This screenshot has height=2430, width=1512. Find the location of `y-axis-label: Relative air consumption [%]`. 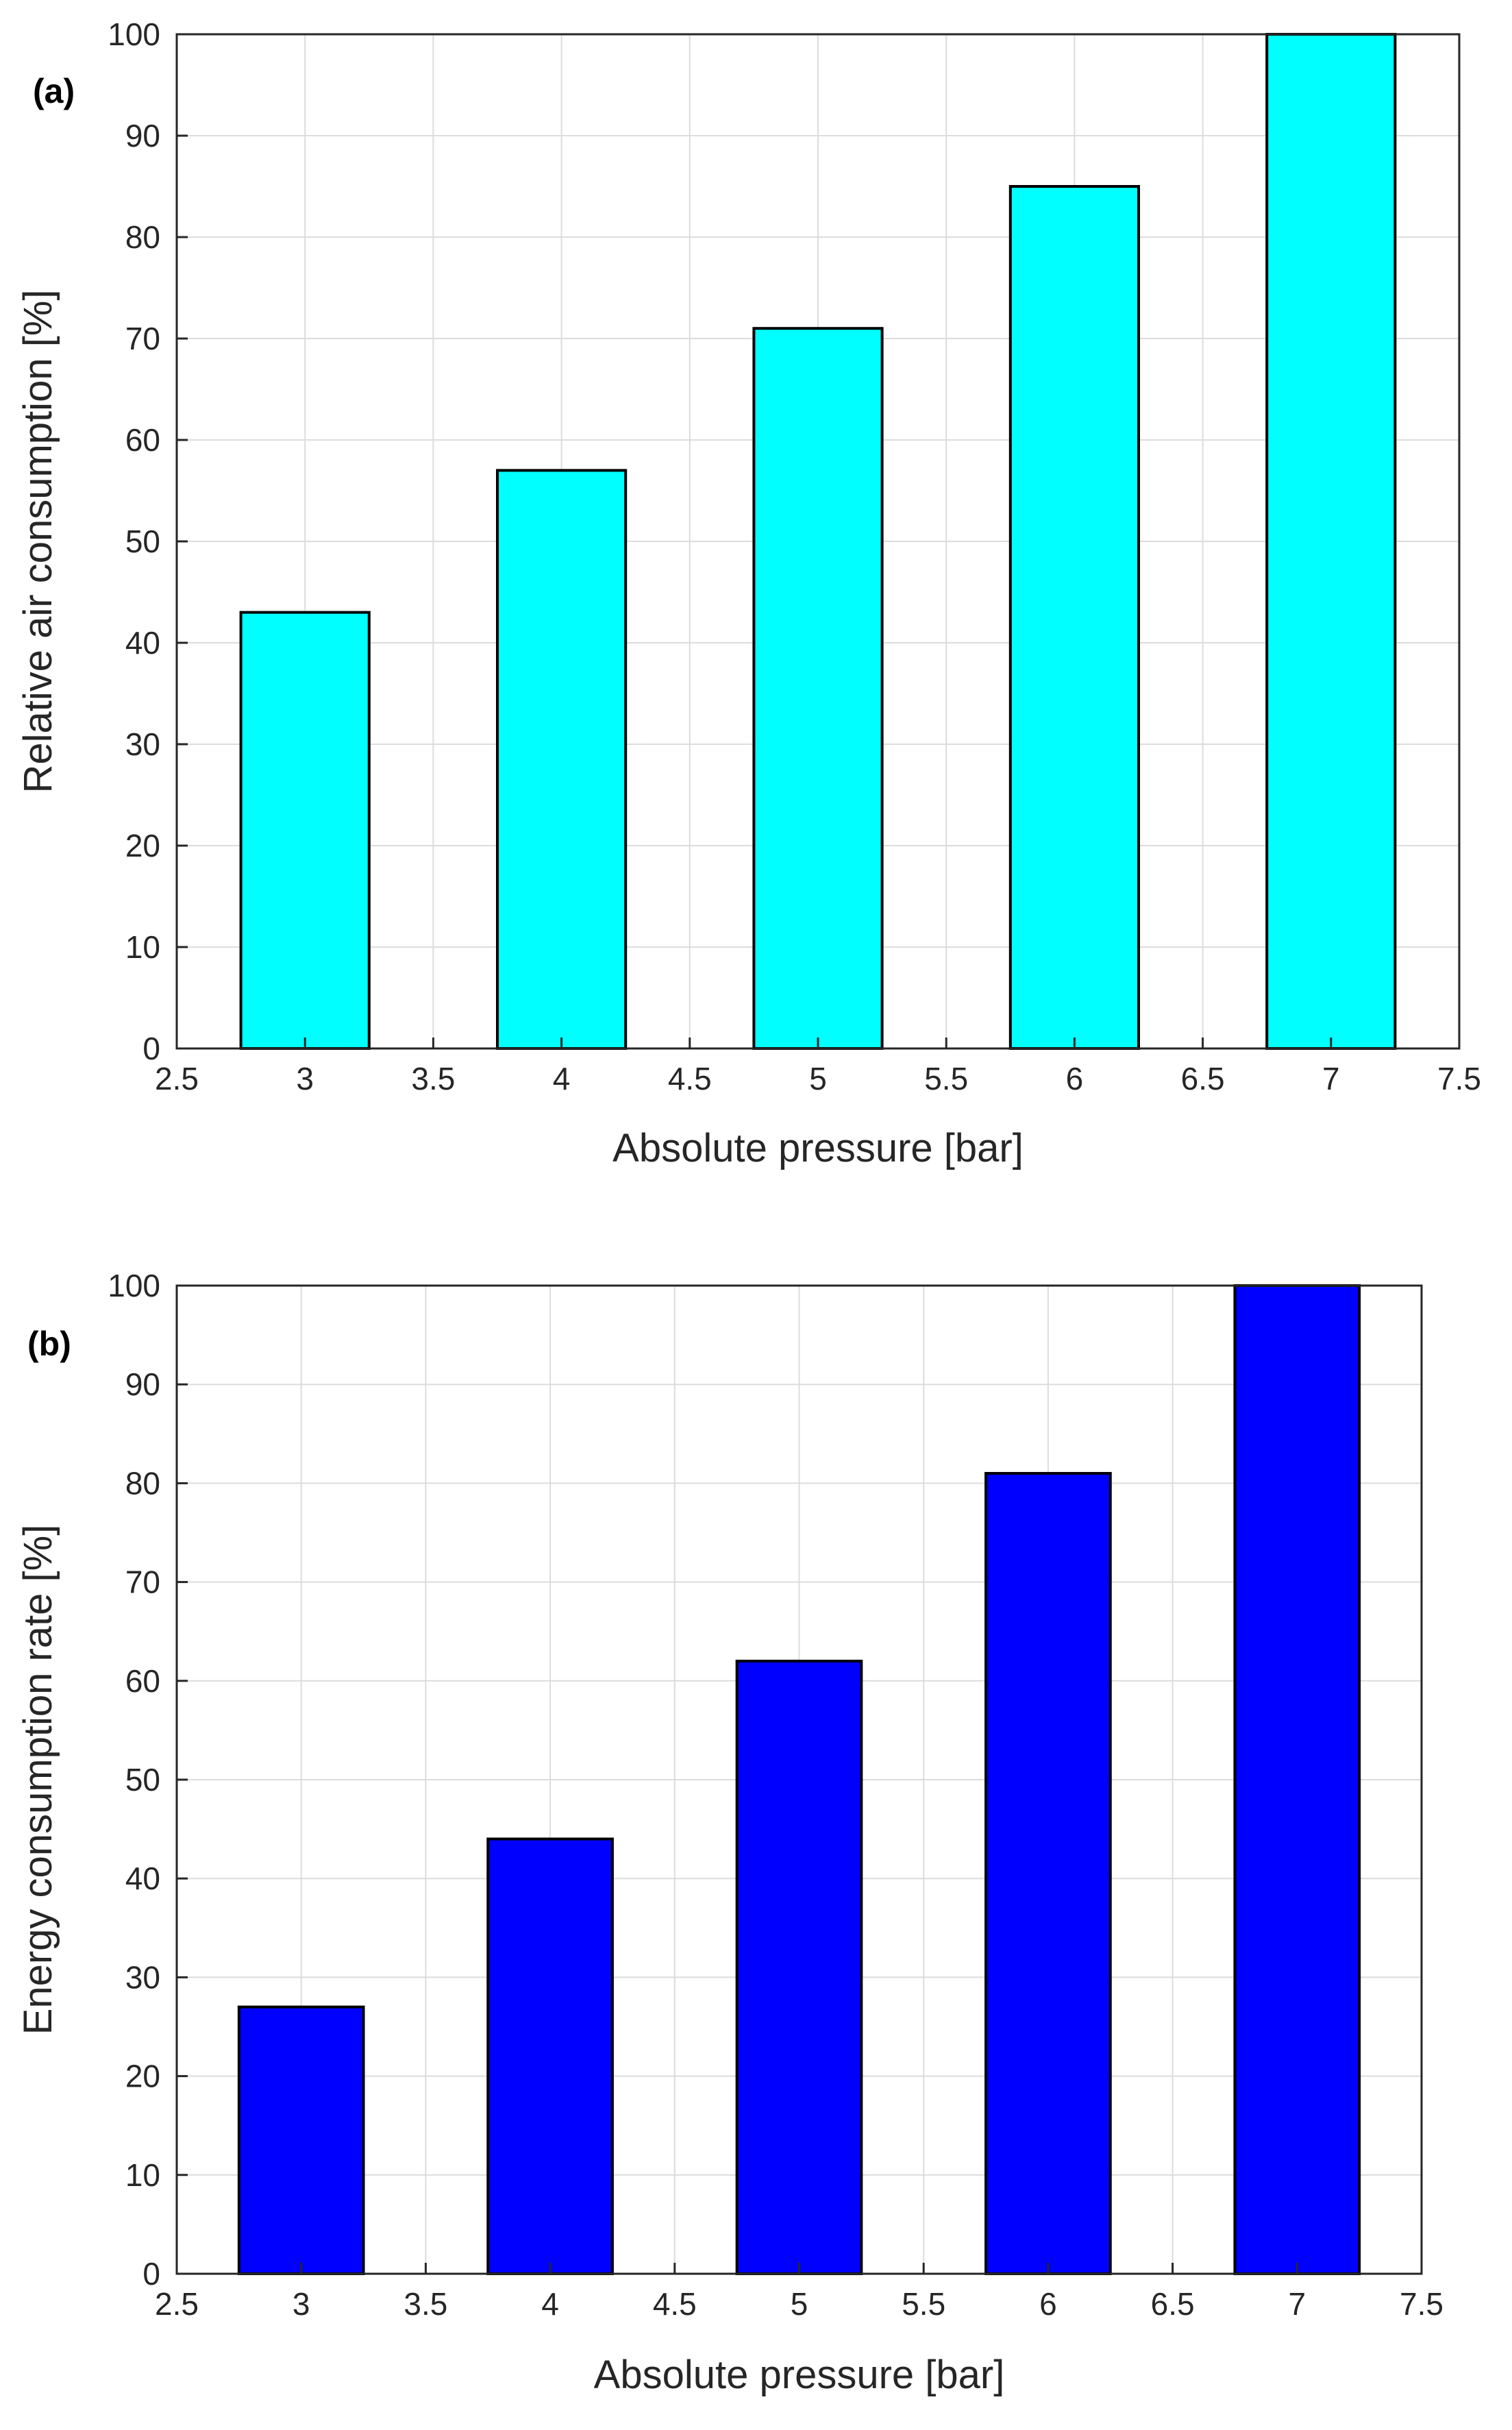

y-axis-label: Relative air consumption [%] is located at coordinates (38, 542).